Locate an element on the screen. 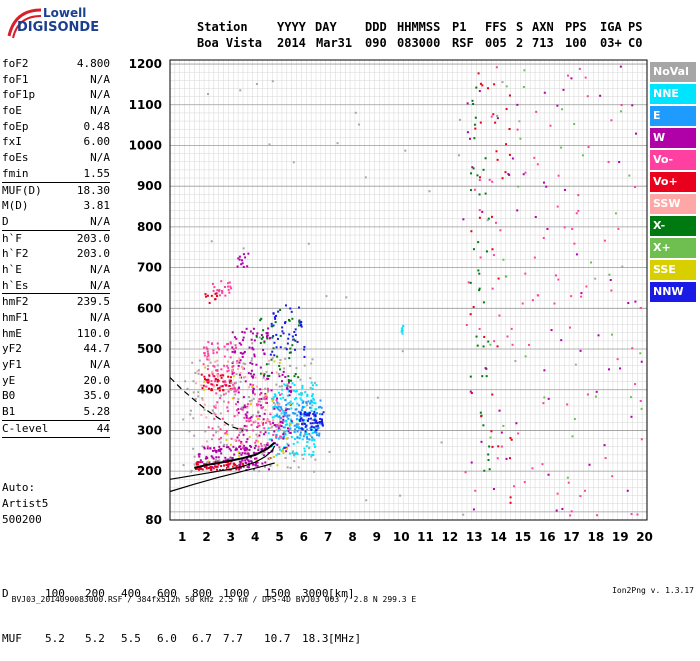 The image size is (700, 661). legend-entry: NNW is located at coordinates (673, 292).